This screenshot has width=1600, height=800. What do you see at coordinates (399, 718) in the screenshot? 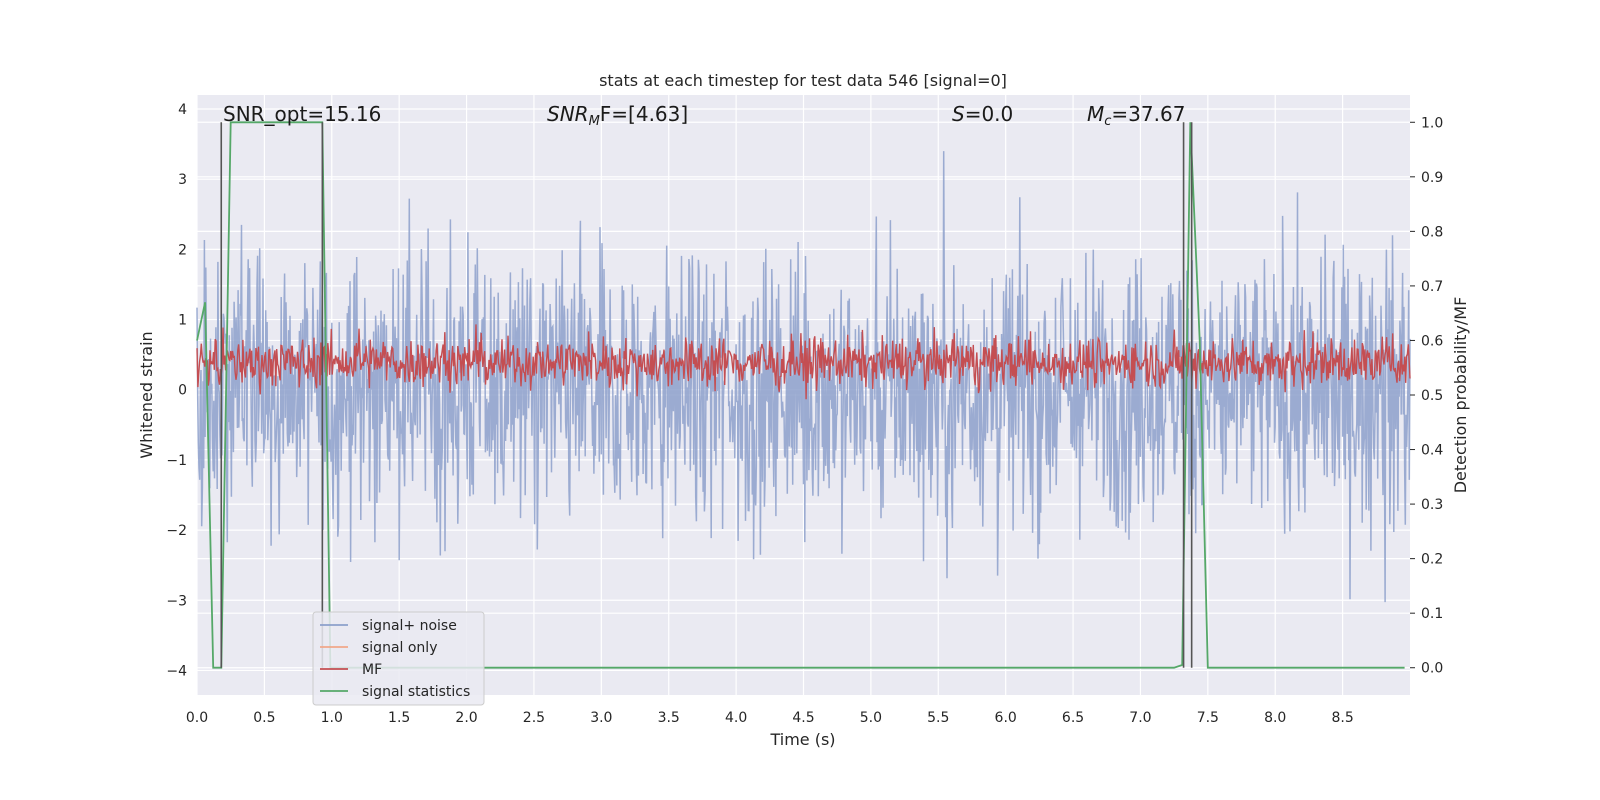
I see `x-tick-label: 1.5` at bounding box center [399, 718].